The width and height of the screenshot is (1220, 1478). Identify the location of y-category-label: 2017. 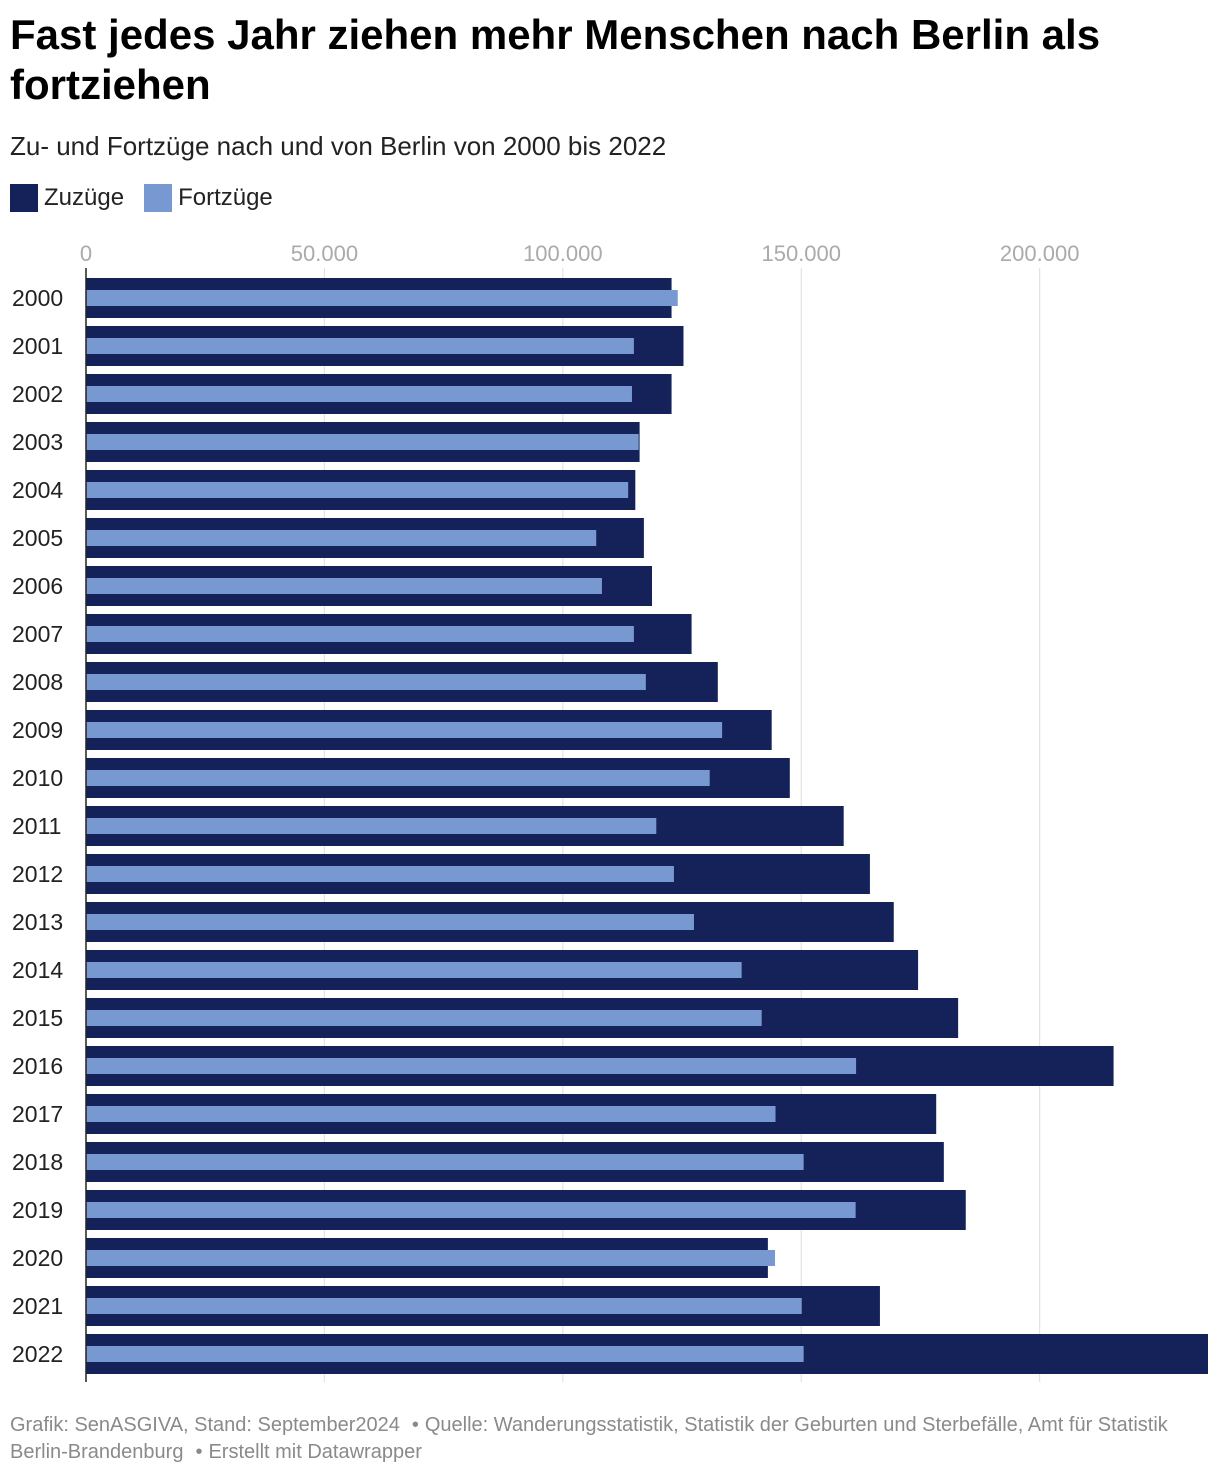
(37, 1114).